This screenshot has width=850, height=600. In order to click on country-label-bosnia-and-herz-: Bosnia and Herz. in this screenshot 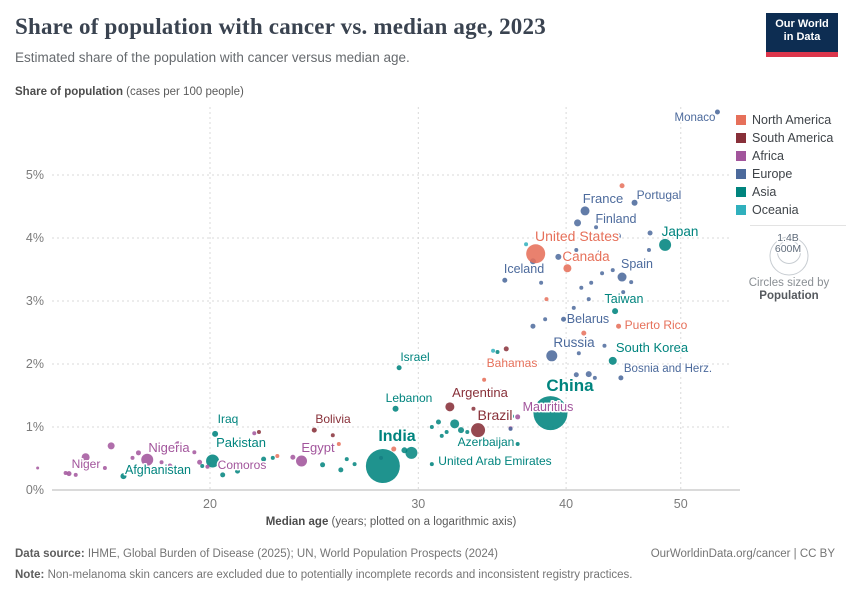, I will do `click(667, 369)`.